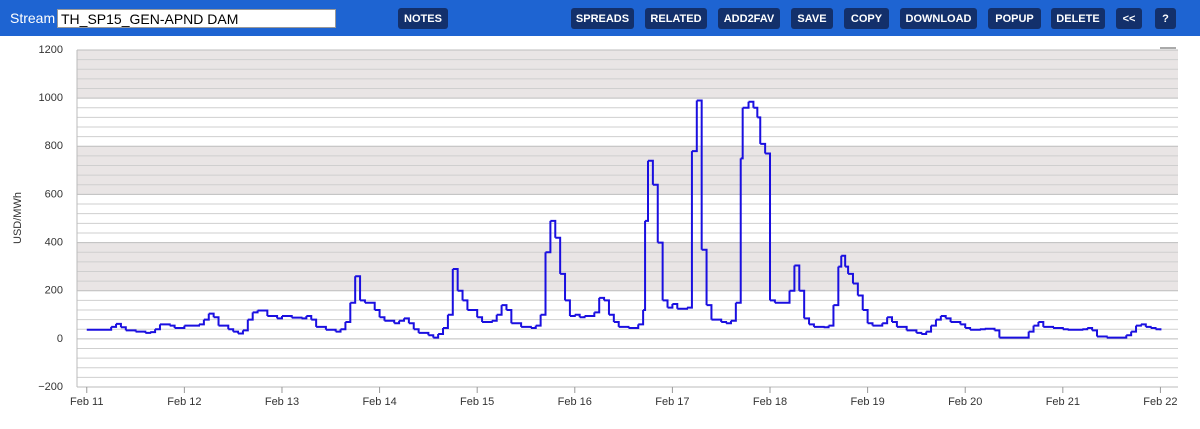 The height and width of the screenshot is (429, 1200). What do you see at coordinates (812, 18) in the screenshot?
I see `toolbar-button: SAVE` at bounding box center [812, 18].